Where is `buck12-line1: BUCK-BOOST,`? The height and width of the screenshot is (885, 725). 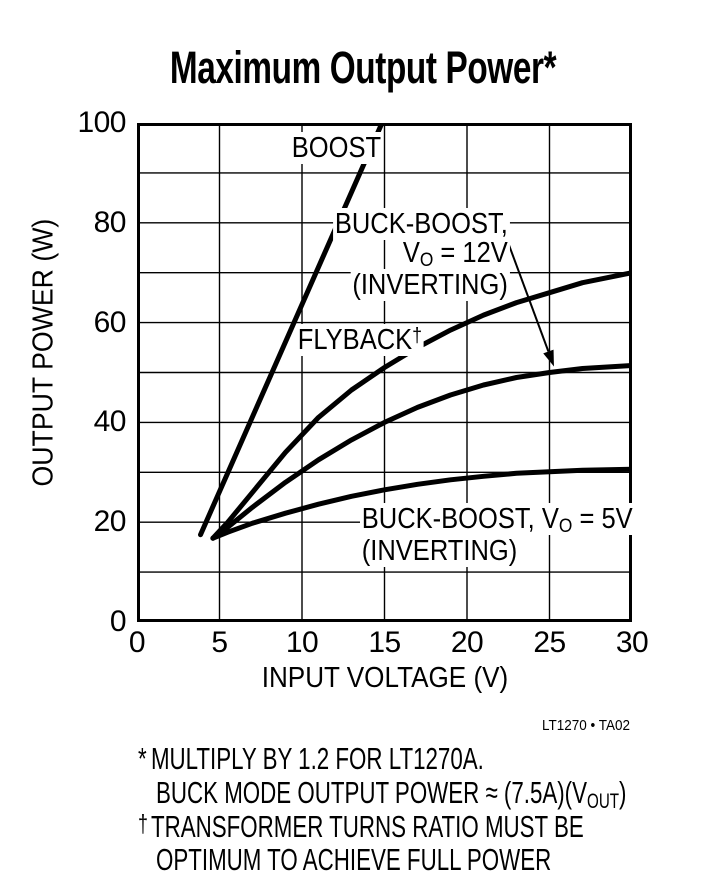
buck12-line1: BUCK-BOOST, is located at coordinates (421, 224).